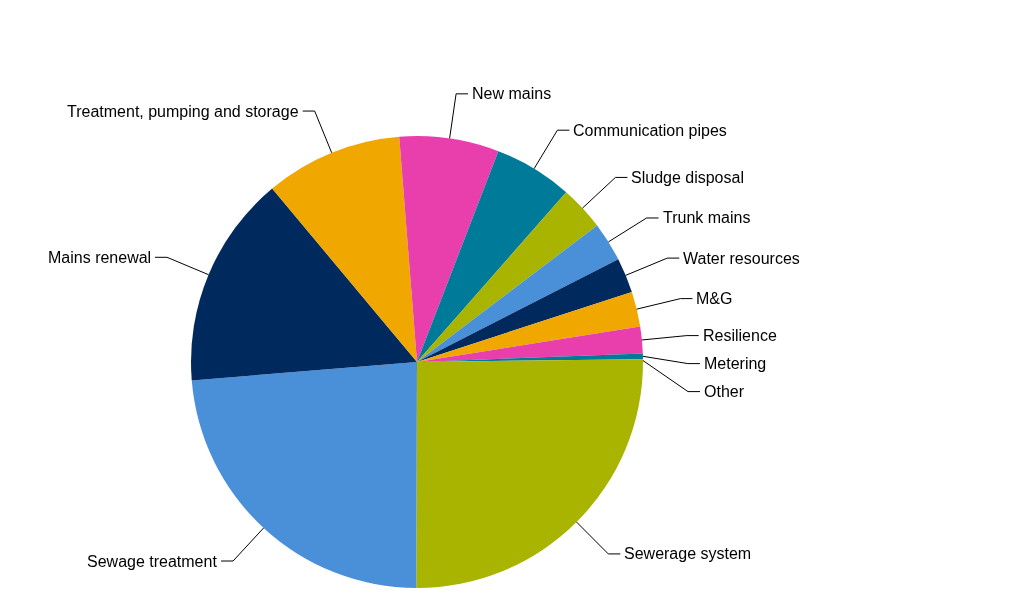  I want to click on slice-label: Sewerage system, so click(688, 553).